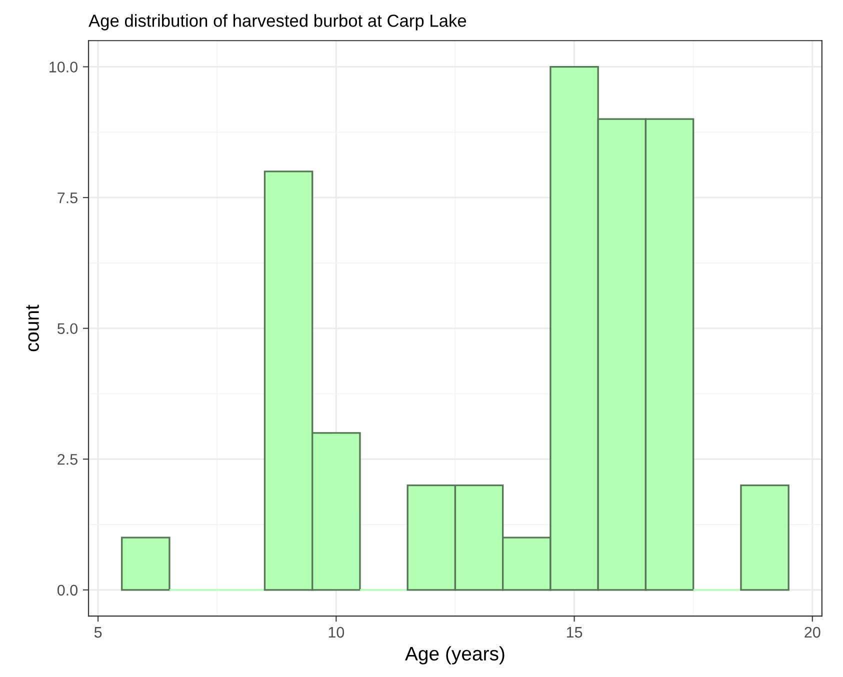  What do you see at coordinates (336, 632) in the screenshot?
I see `x-tick-label: 10` at bounding box center [336, 632].